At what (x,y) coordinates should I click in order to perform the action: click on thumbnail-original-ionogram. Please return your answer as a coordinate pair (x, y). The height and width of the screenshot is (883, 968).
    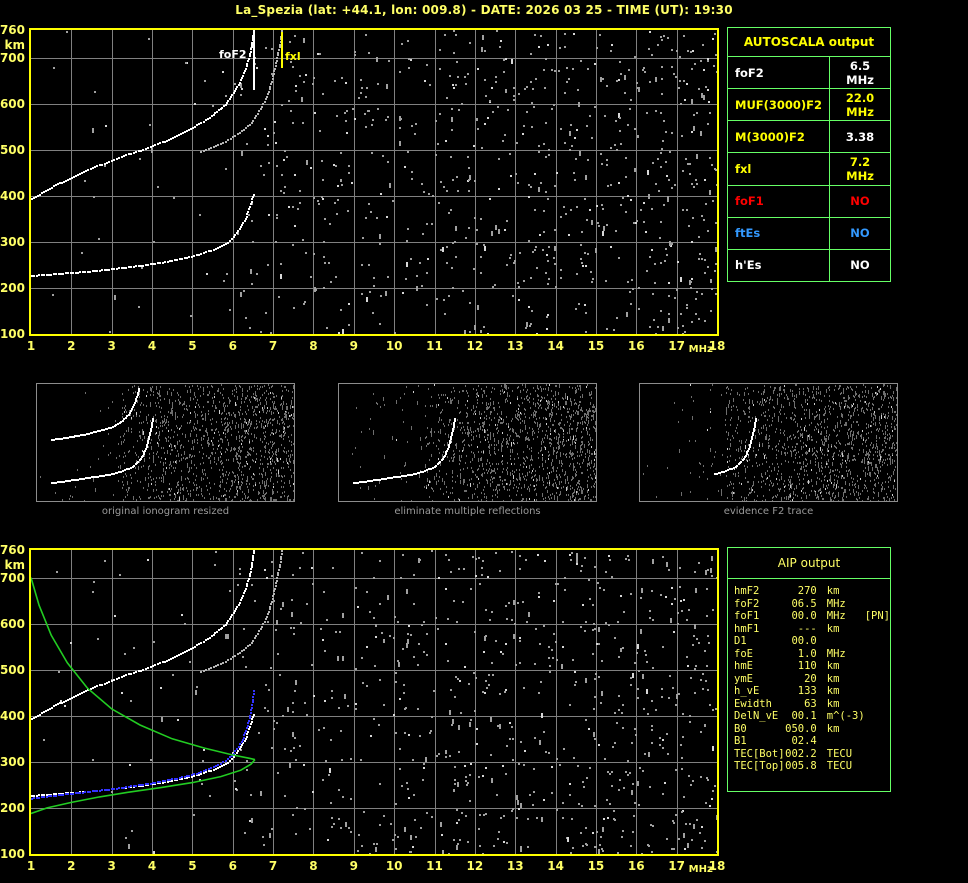
    Looking at the image, I should click on (165, 442).